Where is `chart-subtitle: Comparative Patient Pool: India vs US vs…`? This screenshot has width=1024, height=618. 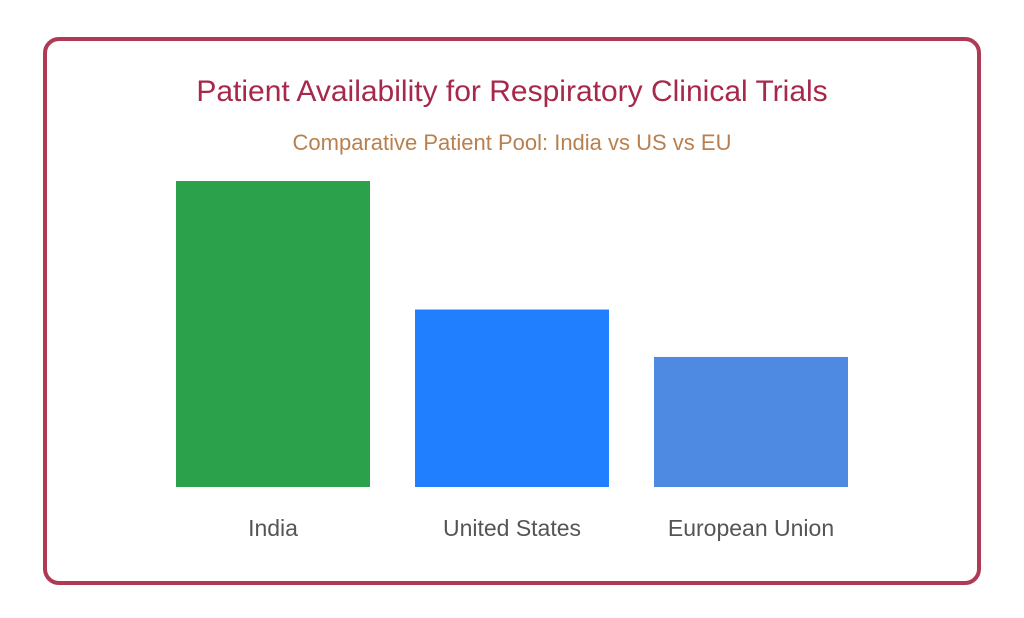
chart-subtitle: Comparative Patient Pool: India vs US vs… is located at coordinates (512, 142).